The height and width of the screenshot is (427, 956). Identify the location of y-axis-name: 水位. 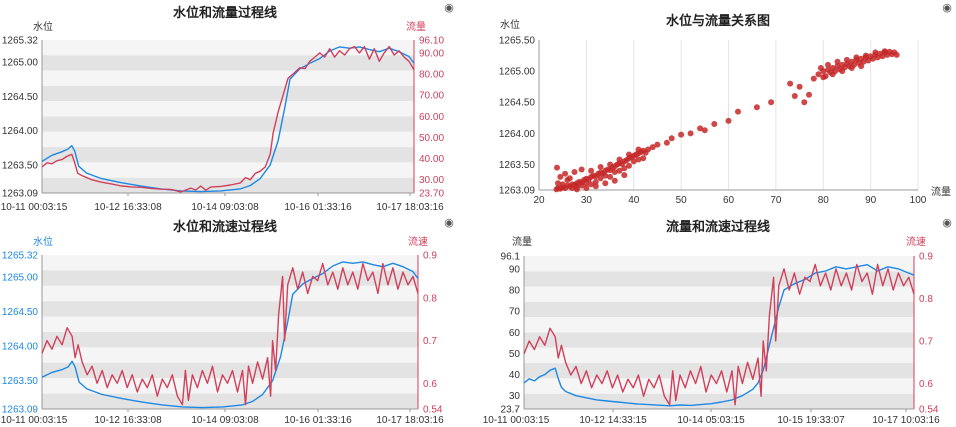
(510, 25).